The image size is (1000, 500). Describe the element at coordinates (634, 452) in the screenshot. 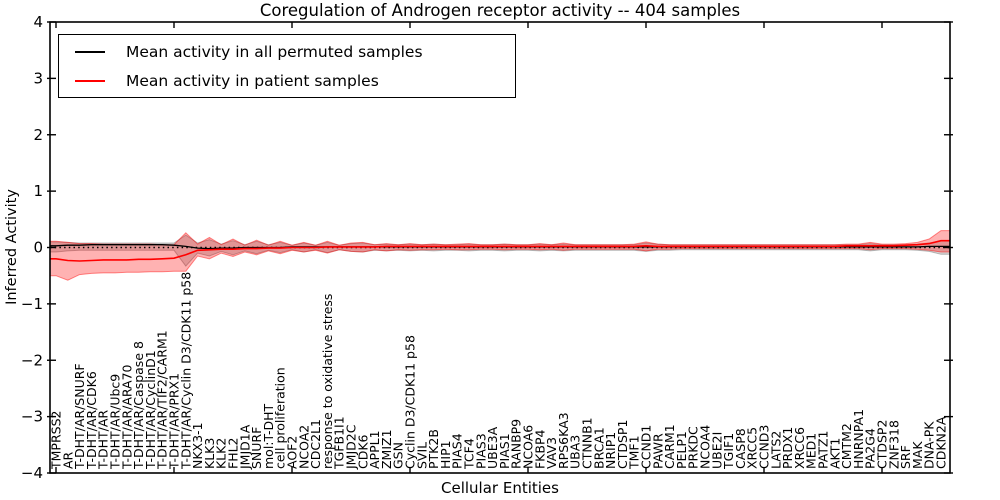

I see `x-tick-label: TMF1` at that location.